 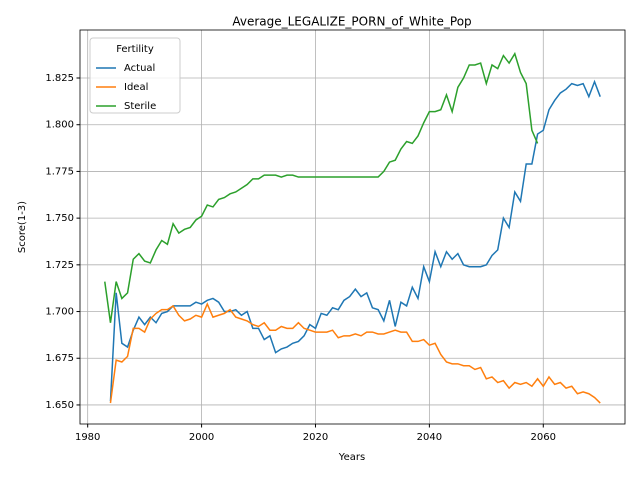 I want to click on y-tick-label: 1.800, so click(x=59, y=125).